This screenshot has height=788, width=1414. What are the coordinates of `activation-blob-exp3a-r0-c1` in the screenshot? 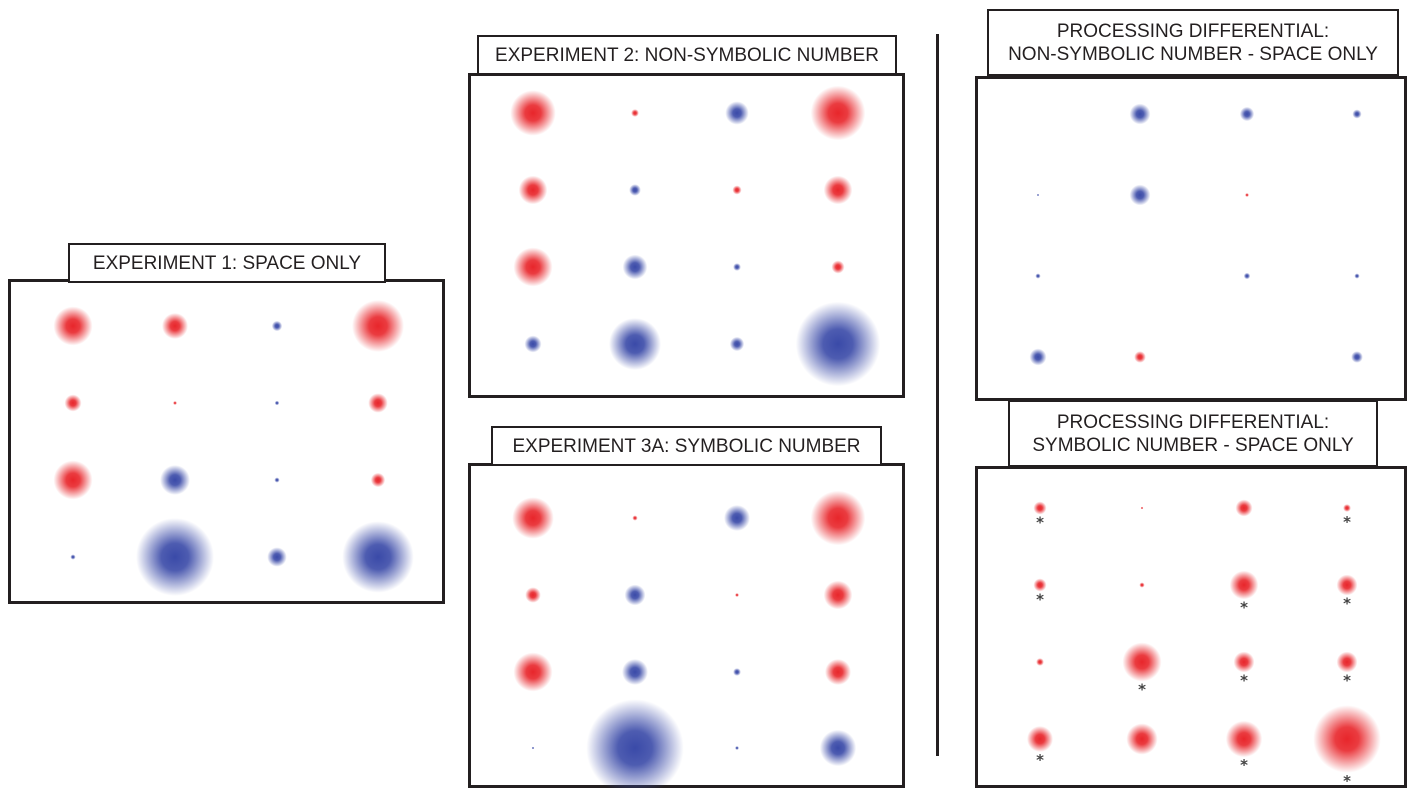 It's located at (635, 518).